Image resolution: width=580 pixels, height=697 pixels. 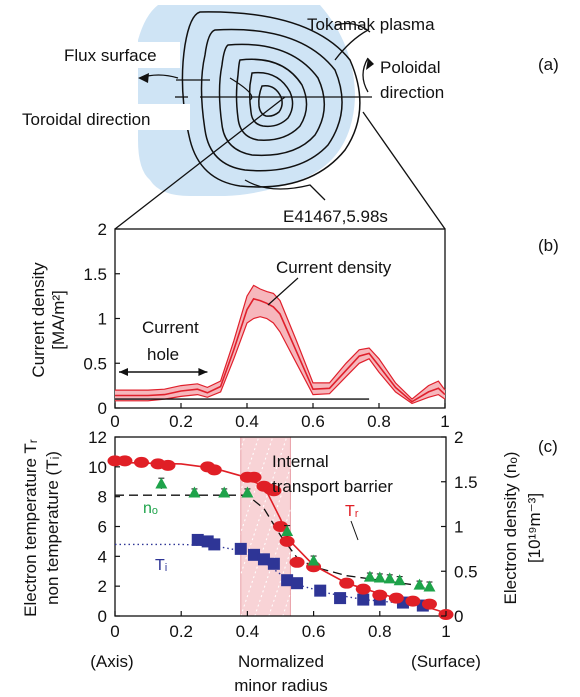 What do you see at coordinates (458, 616) in the screenshot?
I see `chart-c-ytick-right-label: 0` at bounding box center [458, 616].